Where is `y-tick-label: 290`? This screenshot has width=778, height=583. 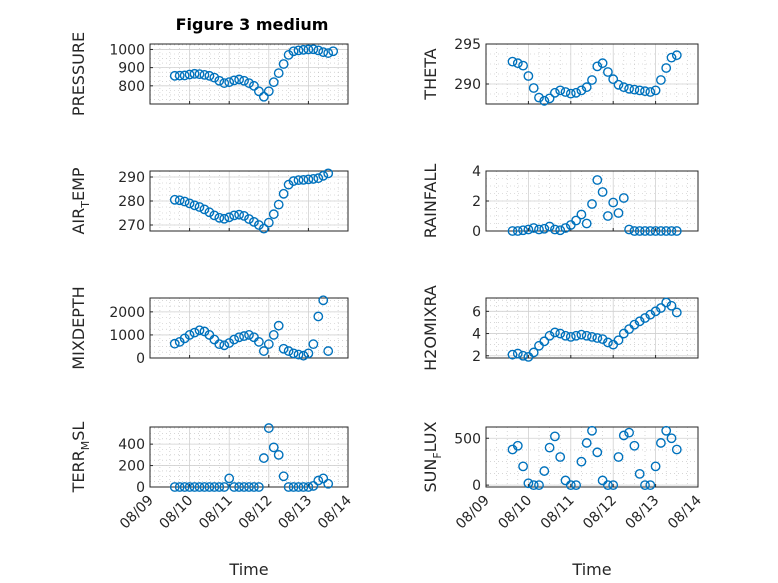
y-tick-label: 290 is located at coordinates (131, 178).